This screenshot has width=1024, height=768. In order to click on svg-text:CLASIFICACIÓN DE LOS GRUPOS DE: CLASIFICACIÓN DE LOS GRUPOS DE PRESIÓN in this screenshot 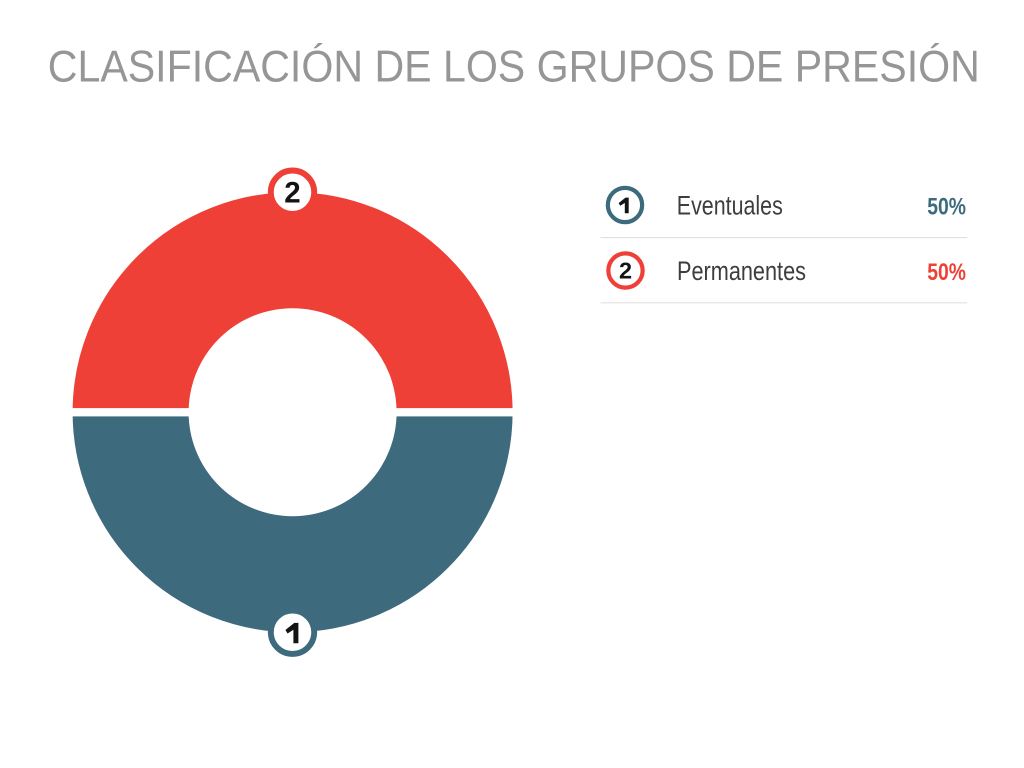, I will do `click(514, 67)`.